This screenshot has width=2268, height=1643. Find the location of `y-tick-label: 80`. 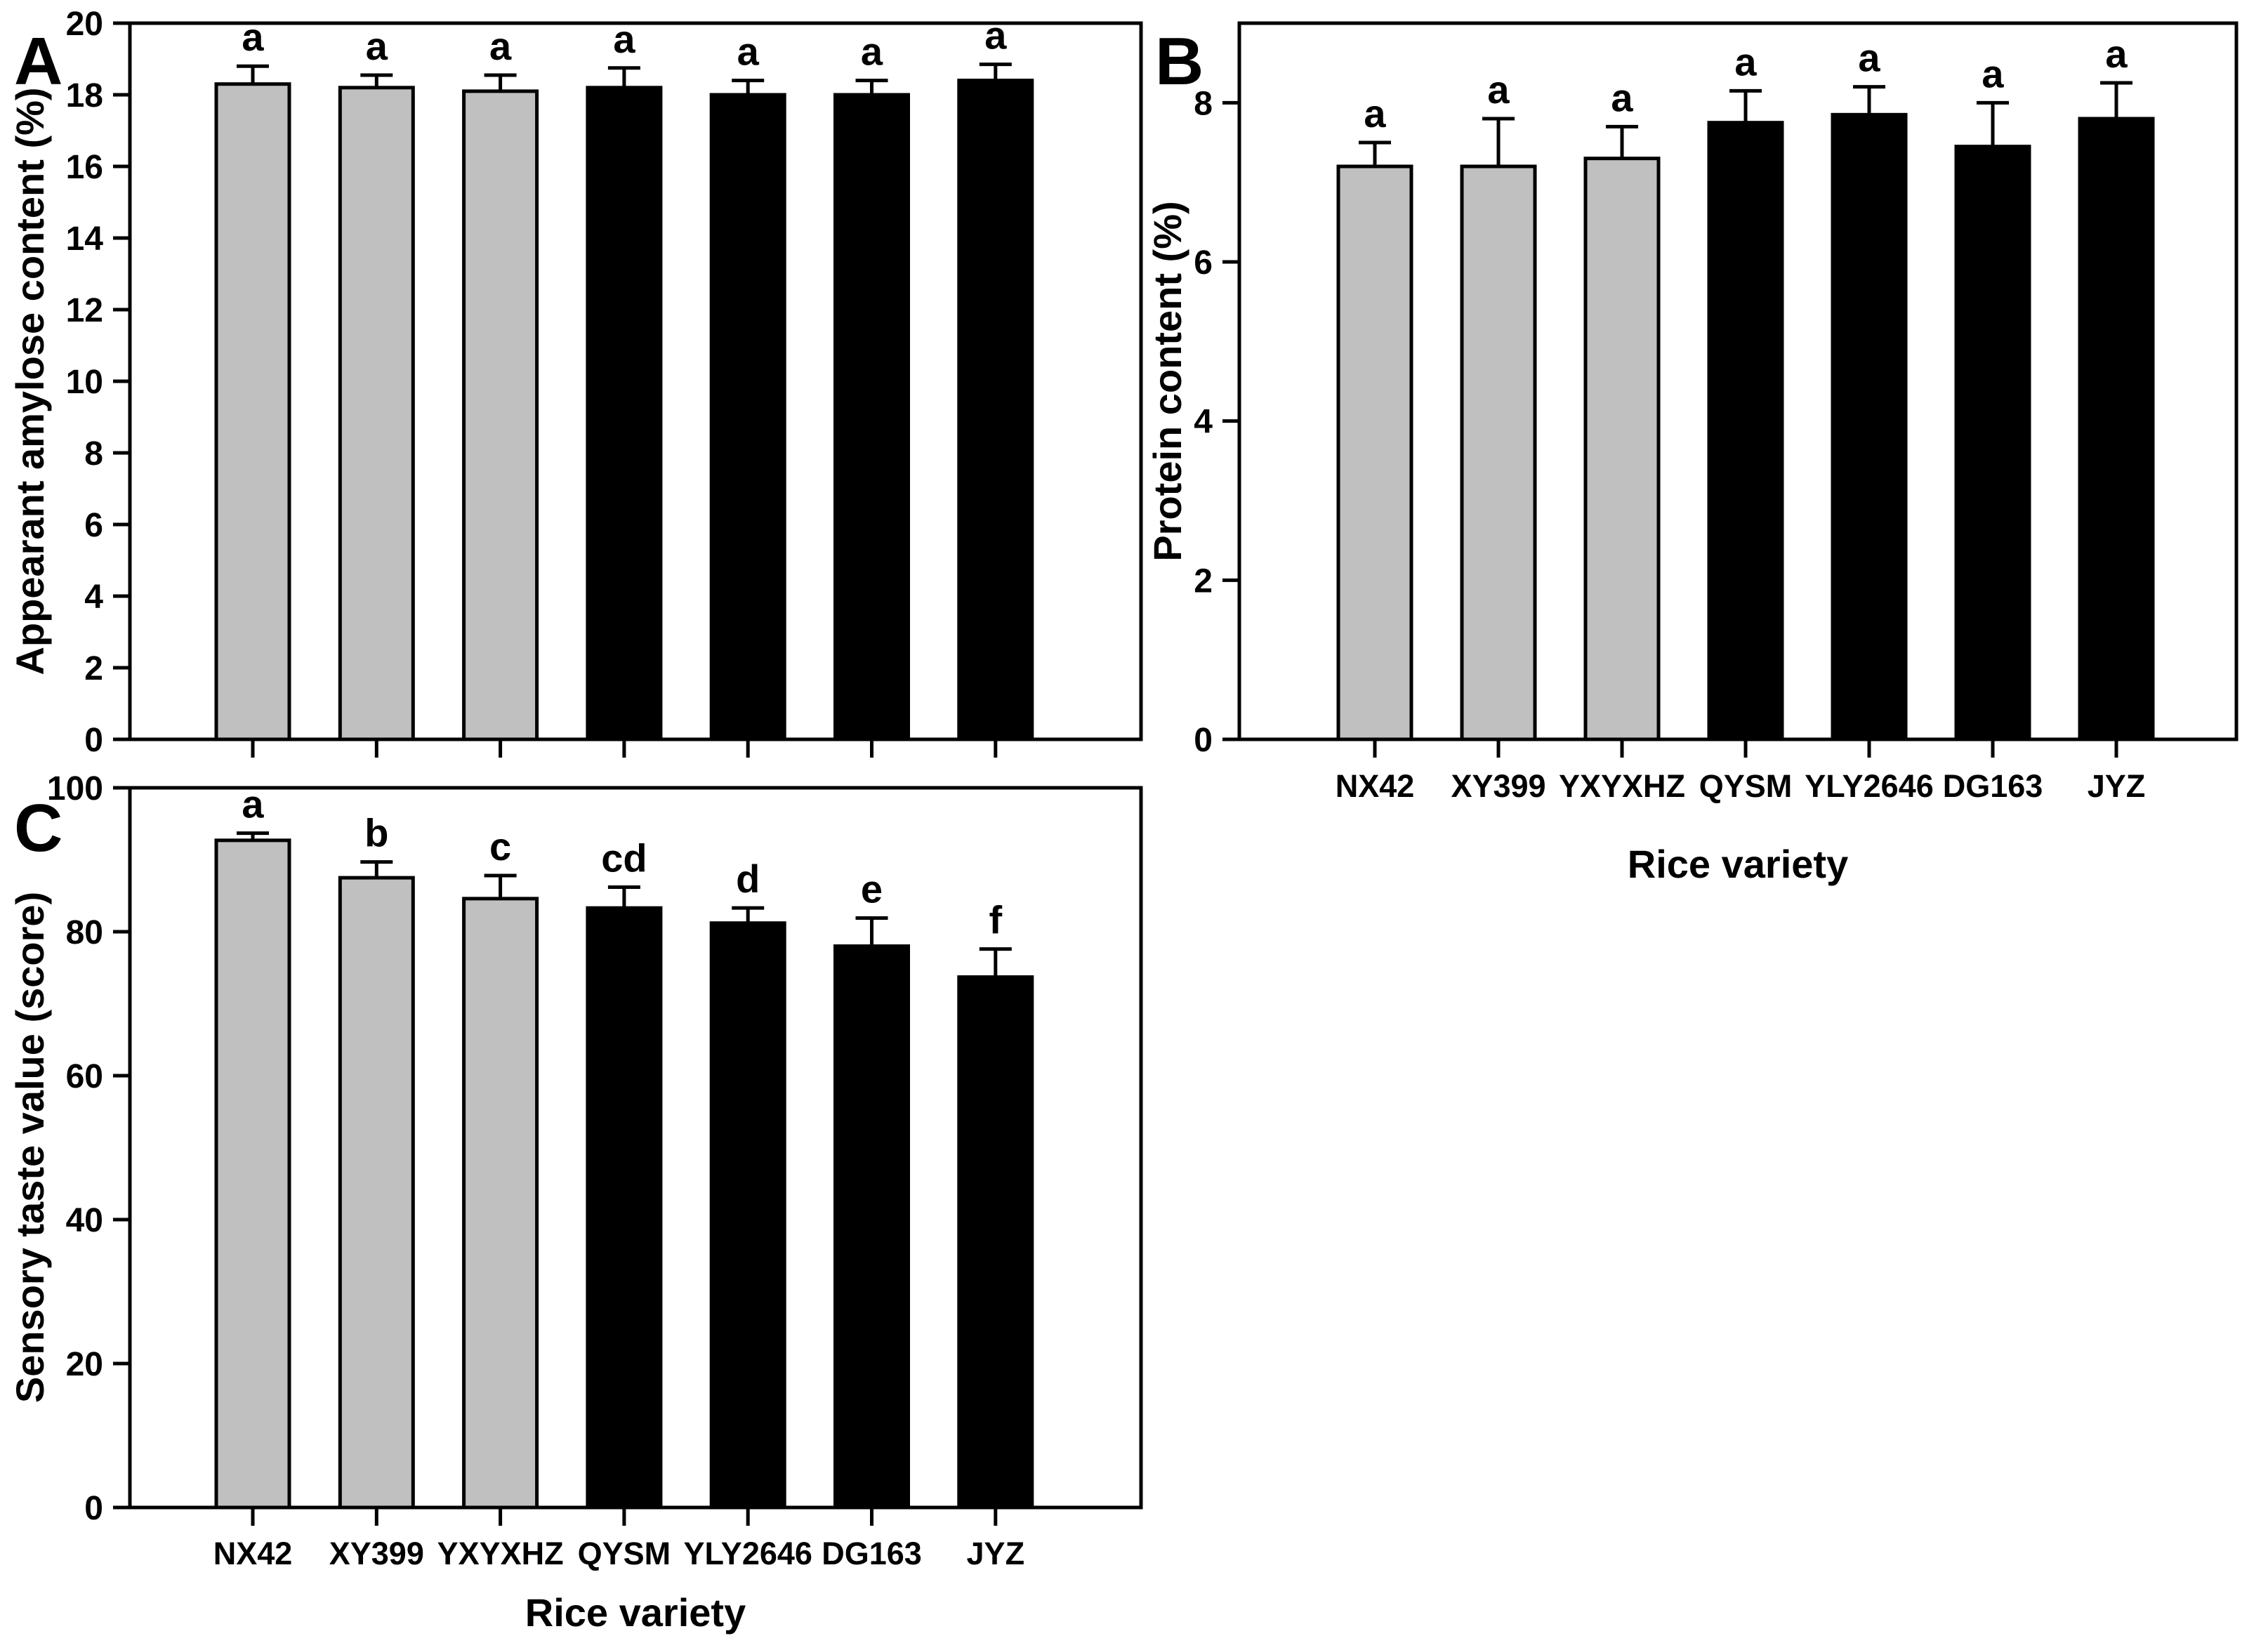

y-tick-label: 80 is located at coordinates (84, 932).